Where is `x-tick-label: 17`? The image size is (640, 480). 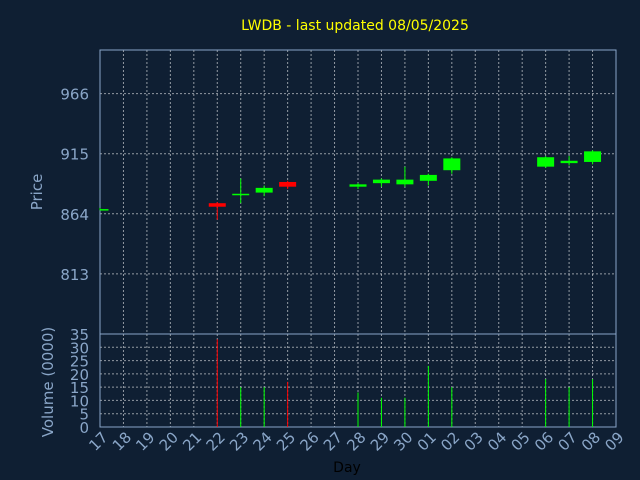 x-tick-label: 17 is located at coordinates (98, 441).